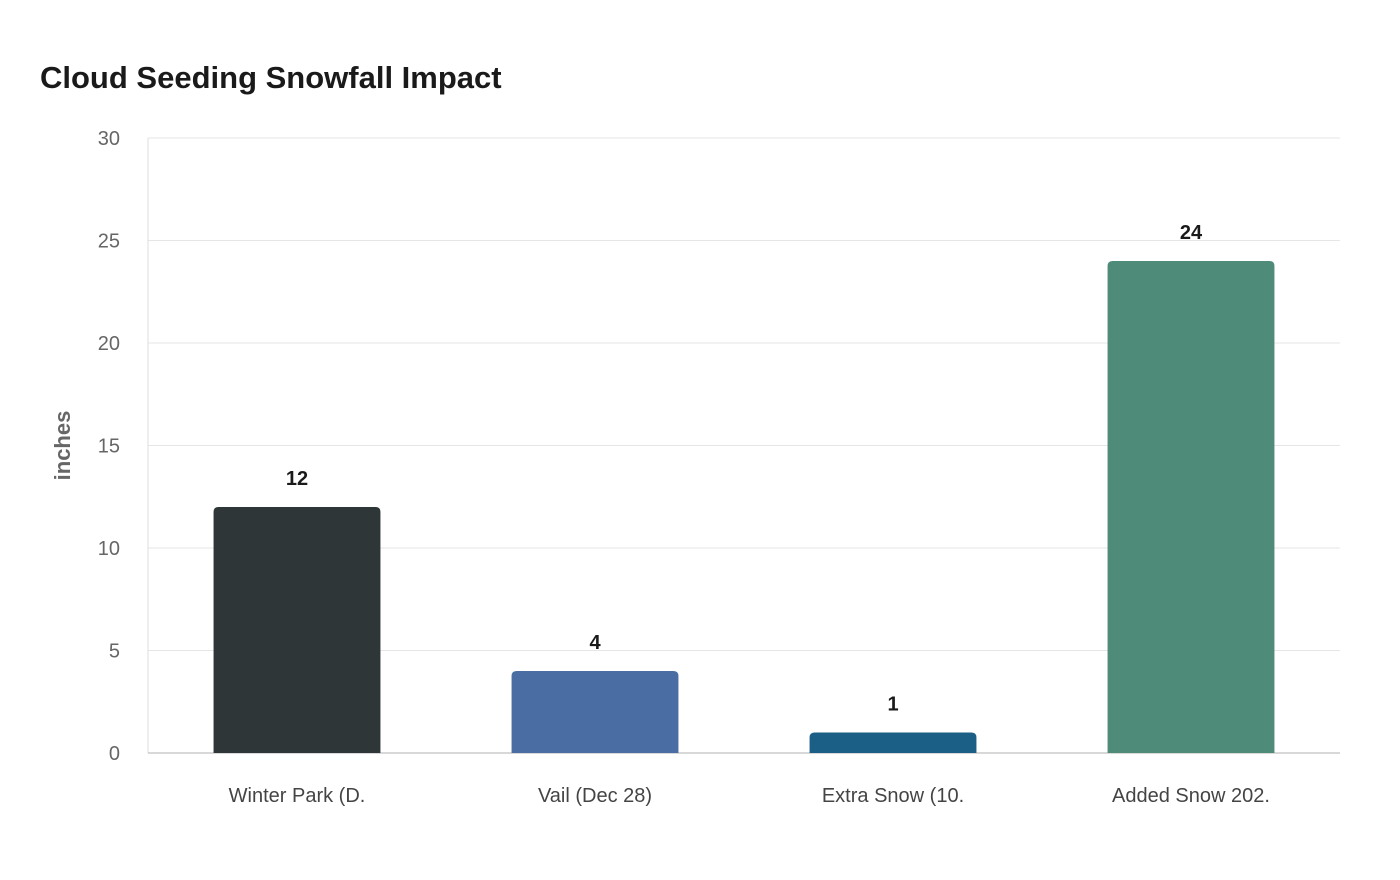 This screenshot has height=880, width=1400. I want to click on y-tick-label: 15, so click(109, 447).